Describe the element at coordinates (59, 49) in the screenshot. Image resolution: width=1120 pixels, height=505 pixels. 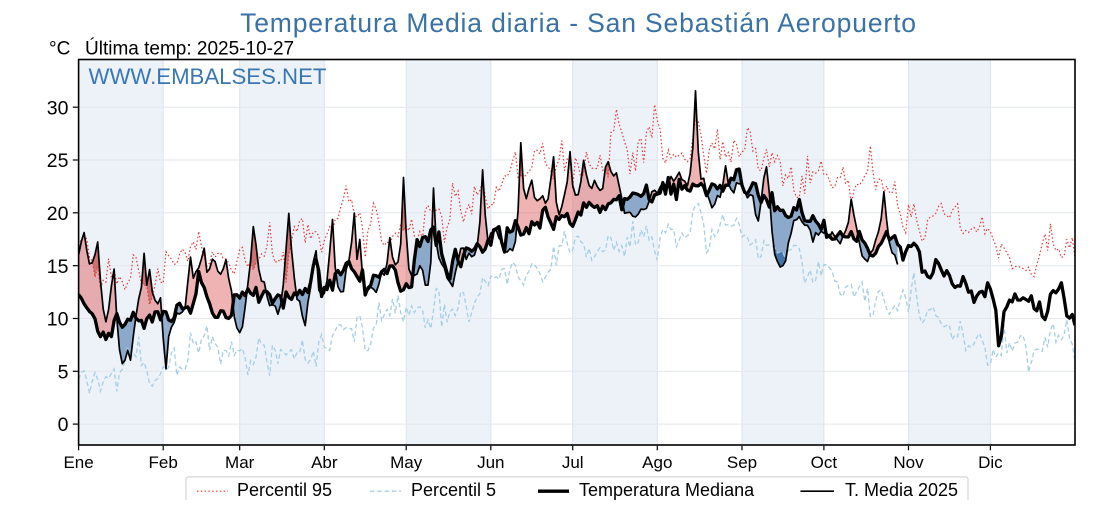
I see `svg-text: °C` at that location.